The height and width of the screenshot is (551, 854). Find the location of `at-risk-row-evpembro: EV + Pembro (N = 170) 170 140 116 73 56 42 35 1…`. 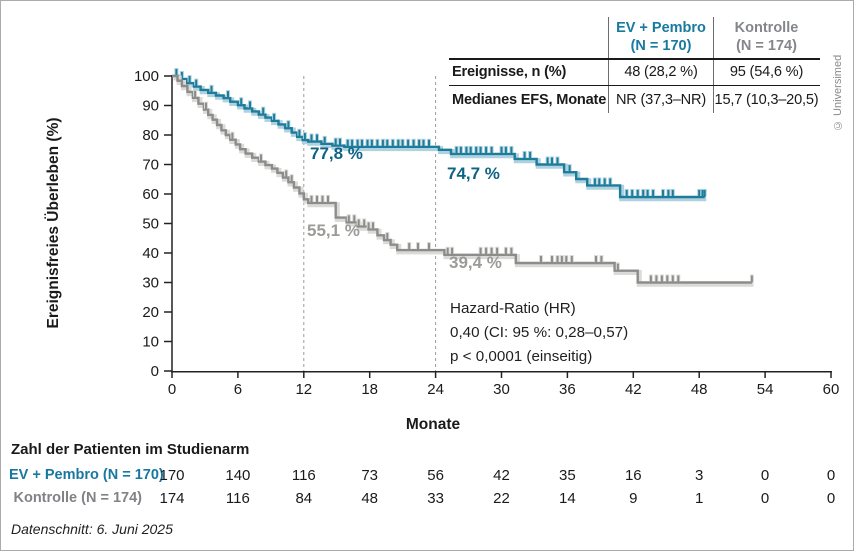

at-risk-row-evpembro: EV + Pembro (N = 170) 170 140 116 73 56 42 35 1… is located at coordinates (427, 476).